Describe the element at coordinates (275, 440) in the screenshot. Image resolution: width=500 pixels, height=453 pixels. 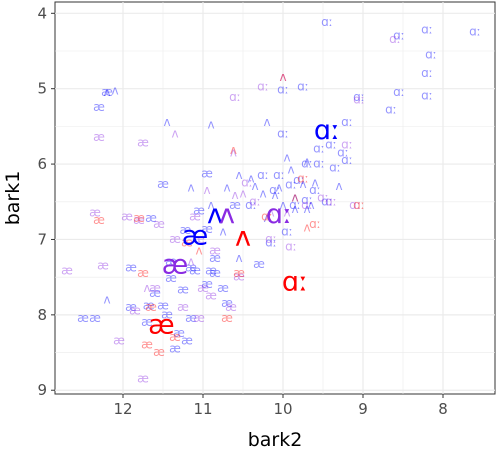
I see `x-axis-title: bark2` at that location.